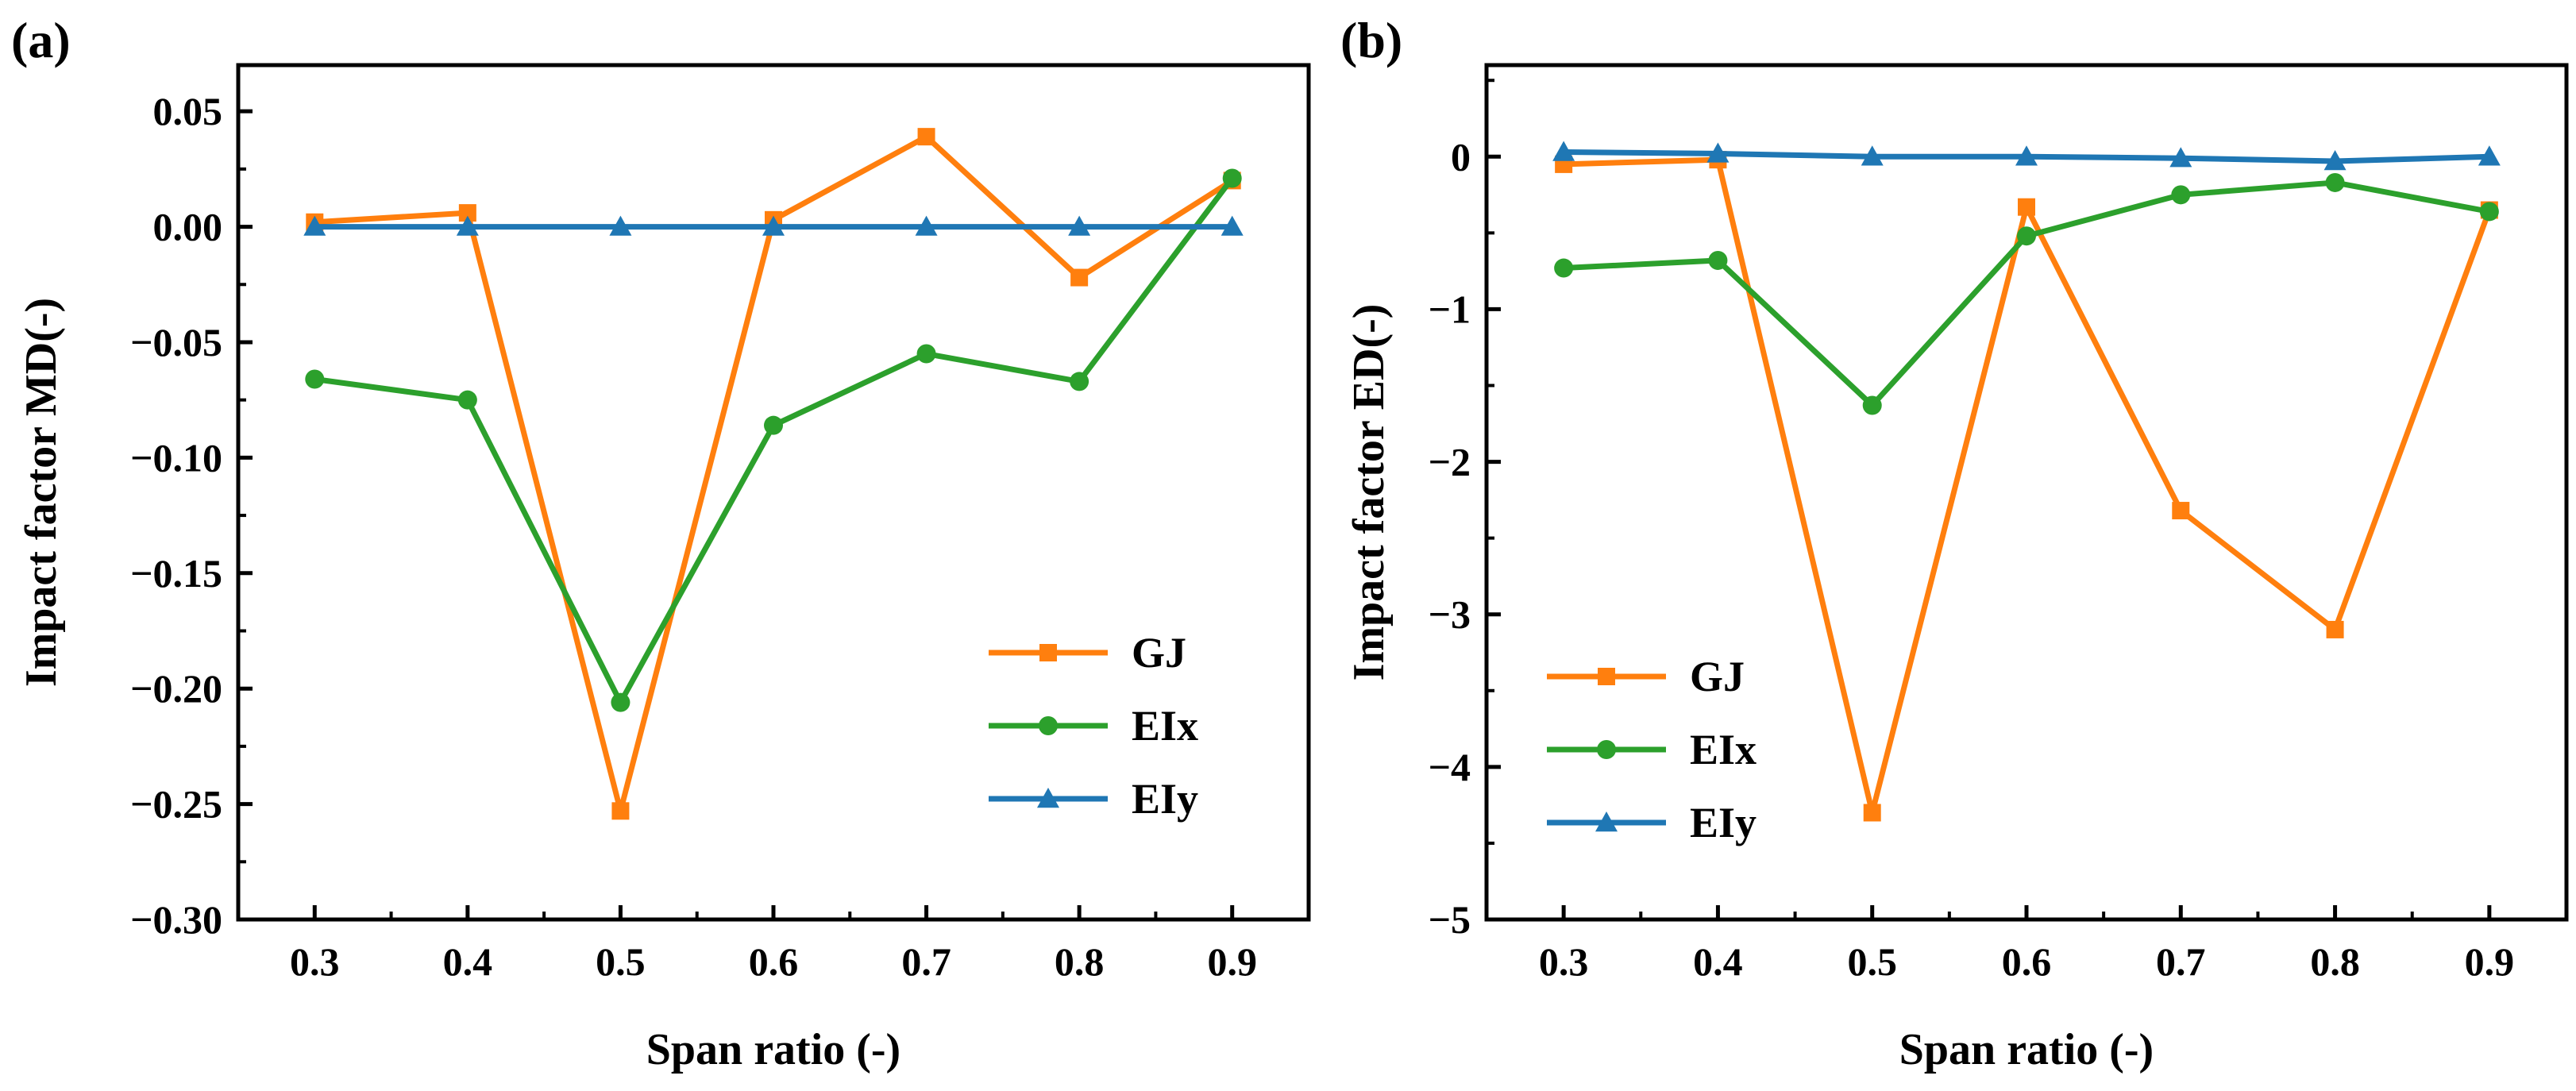 The width and height of the screenshot is (2576, 1091). Describe the element at coordinates (176, 573) in the screenshot. I see `y-tick-label: −0.15` at that location.